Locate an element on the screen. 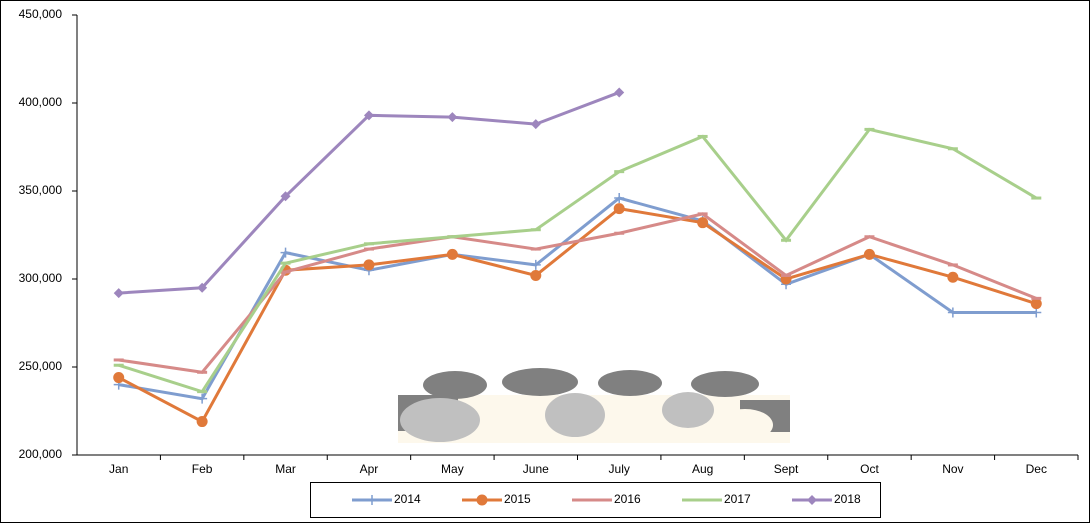  x-tick-label: June is located at coordinates (536, 469).